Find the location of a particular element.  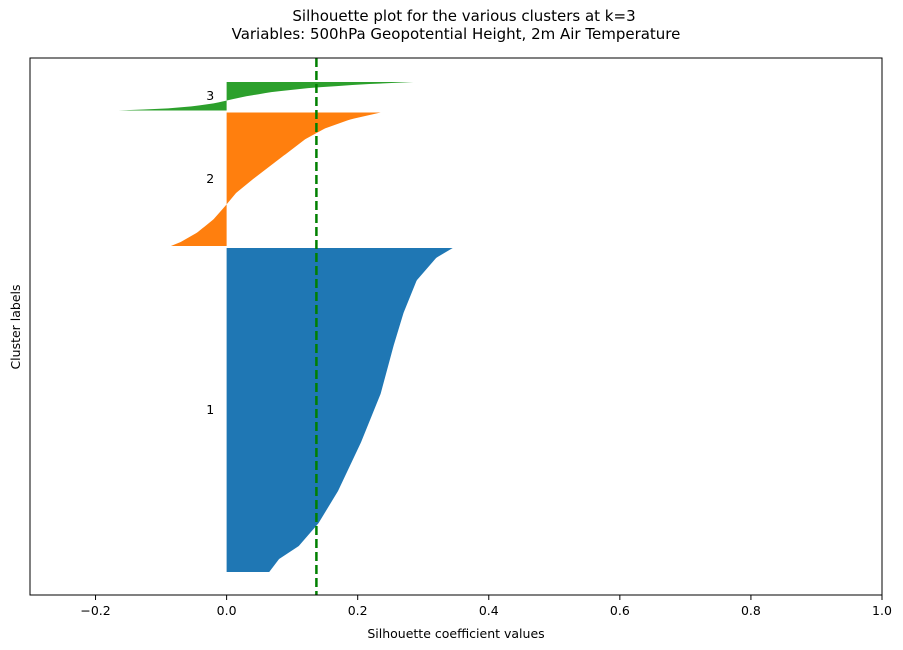

x-tick-label: 1.0 is located at coordinates (882, 610).